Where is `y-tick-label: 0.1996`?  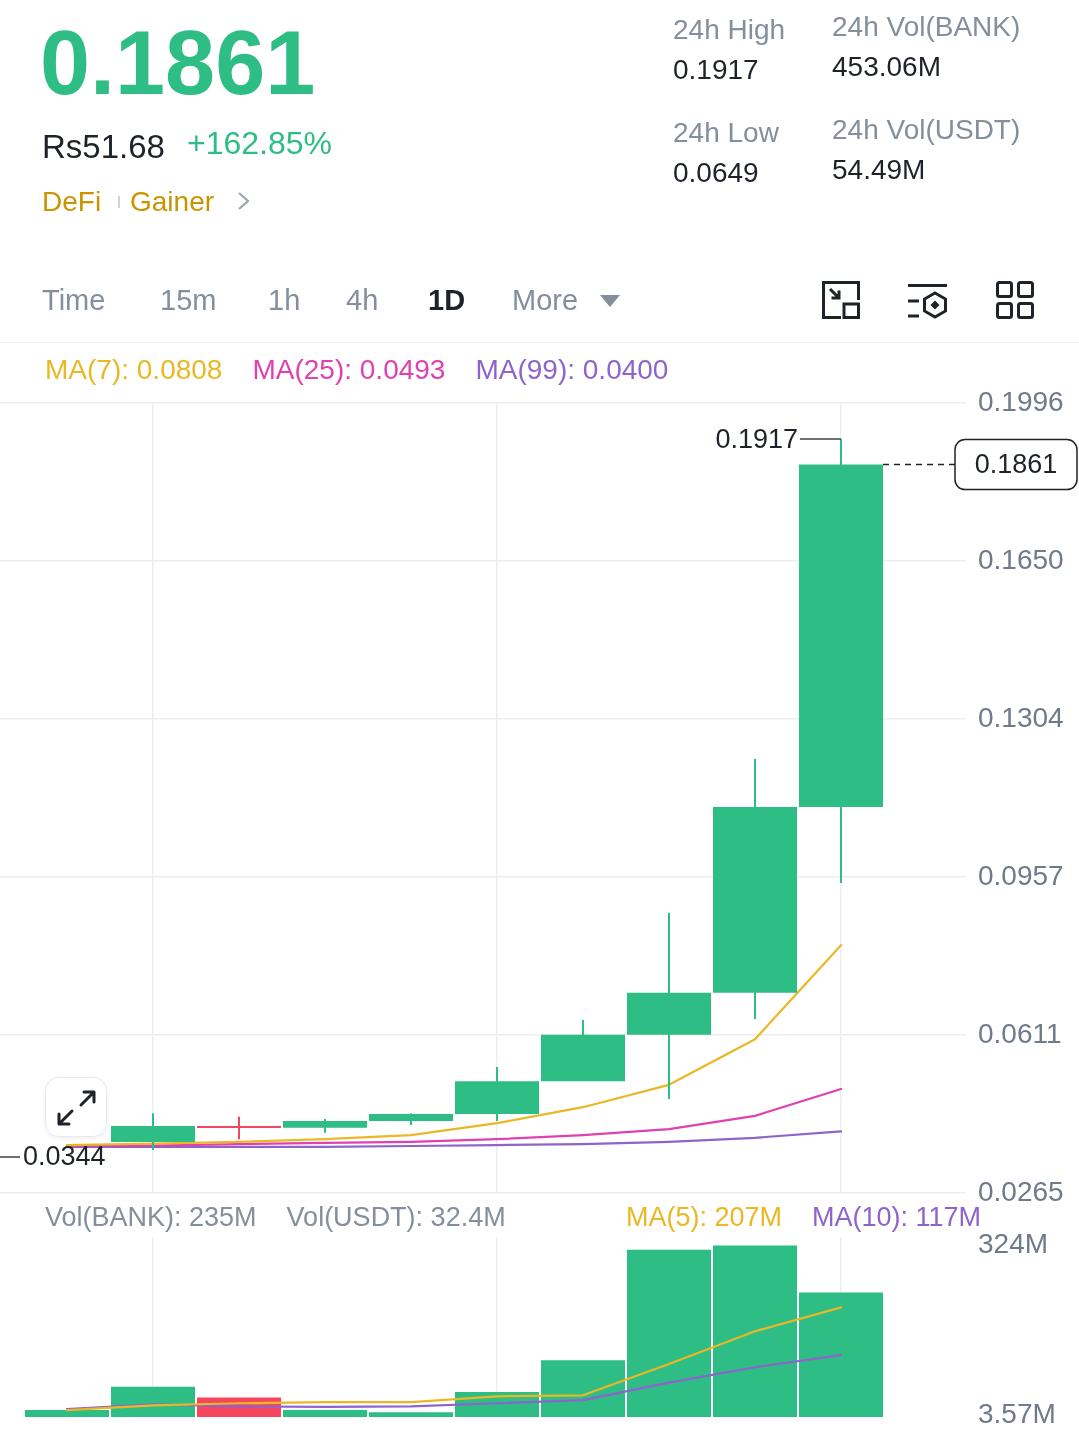 y-tick-label: 0.1996 is located at coordinates (1021, 401).